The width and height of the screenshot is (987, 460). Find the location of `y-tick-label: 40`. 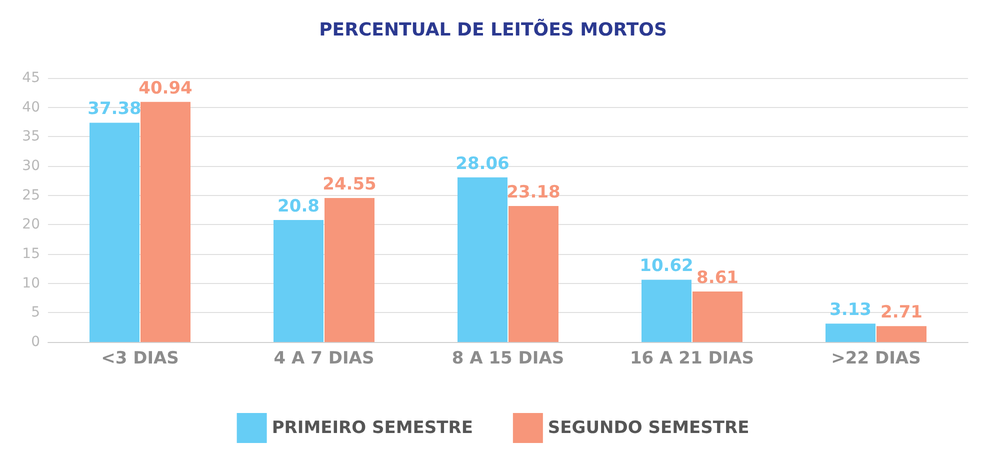

y-tick-label: 40 is located at coordinates (31, 107).